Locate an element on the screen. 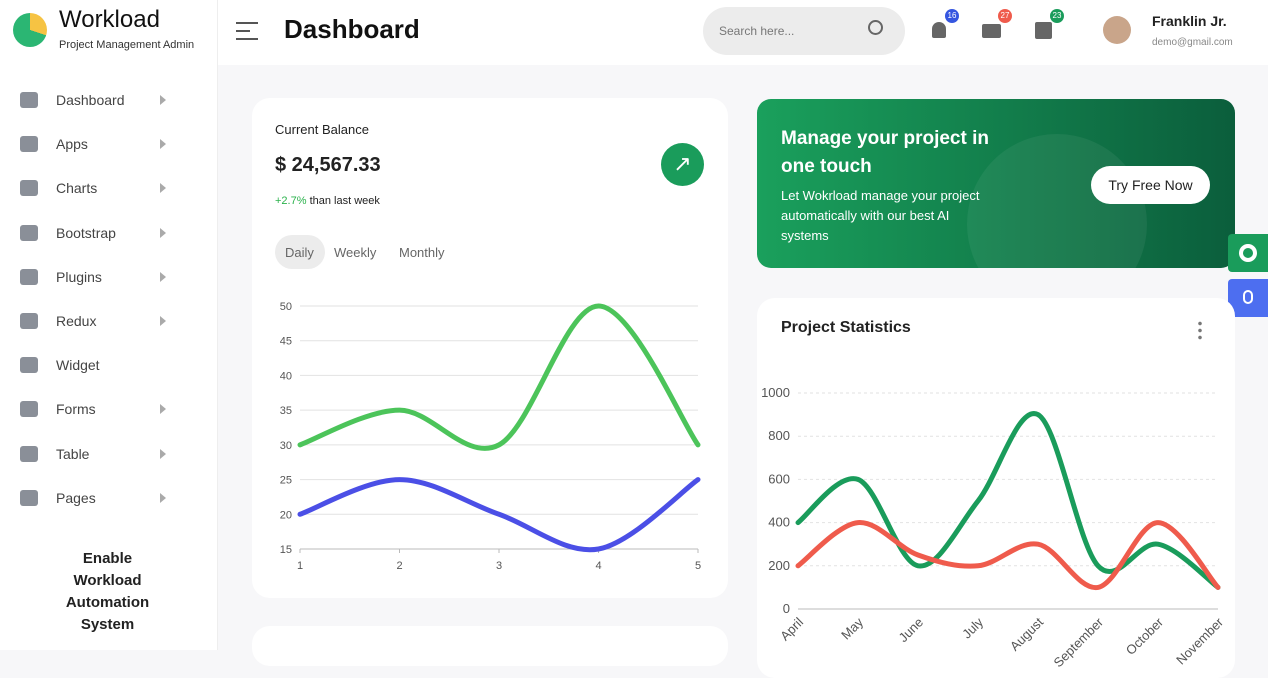 The height and width of the screenshot is (678, 1268). menu-label: Widget is located at coordinates (78, 365).